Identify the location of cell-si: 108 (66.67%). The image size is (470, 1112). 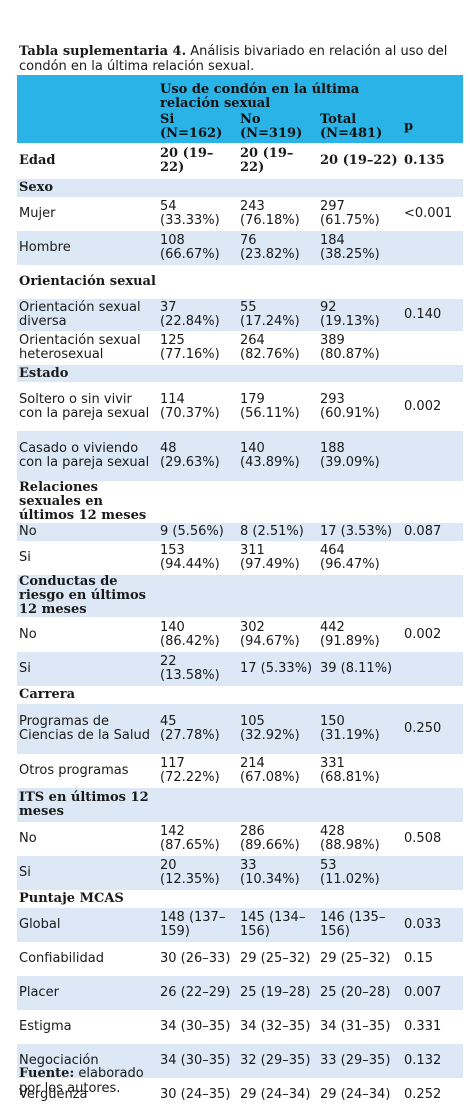
(198, 248).